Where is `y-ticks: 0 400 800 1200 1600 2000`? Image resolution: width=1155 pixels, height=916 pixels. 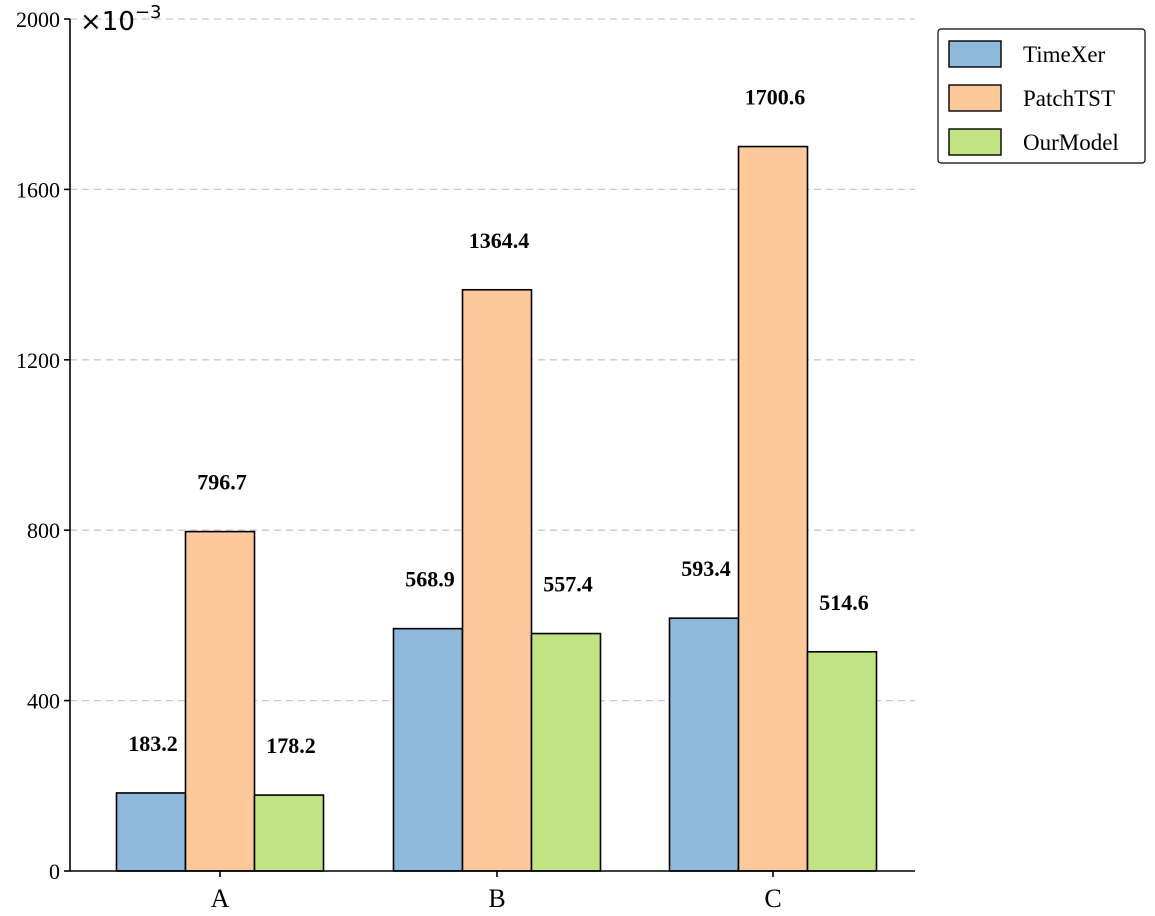
y-ticks: 0 400 800 1200 1600 2000 is located at coordinates (43, 445).